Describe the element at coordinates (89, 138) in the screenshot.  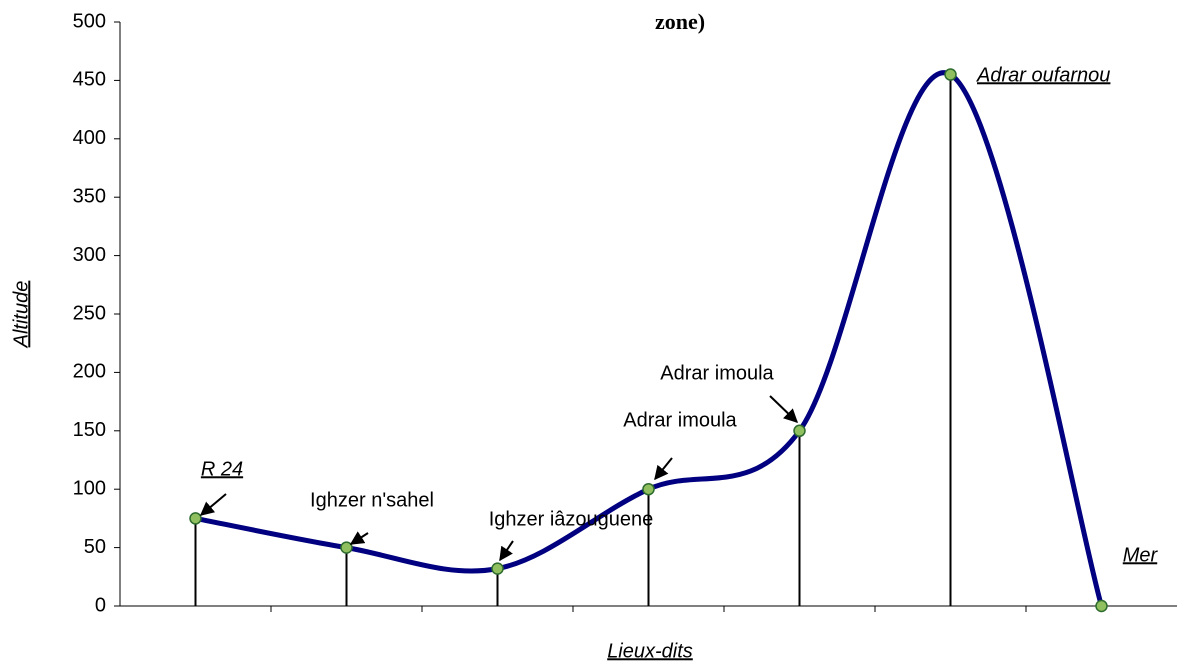
I see `y-tick-label: 400` at that location.